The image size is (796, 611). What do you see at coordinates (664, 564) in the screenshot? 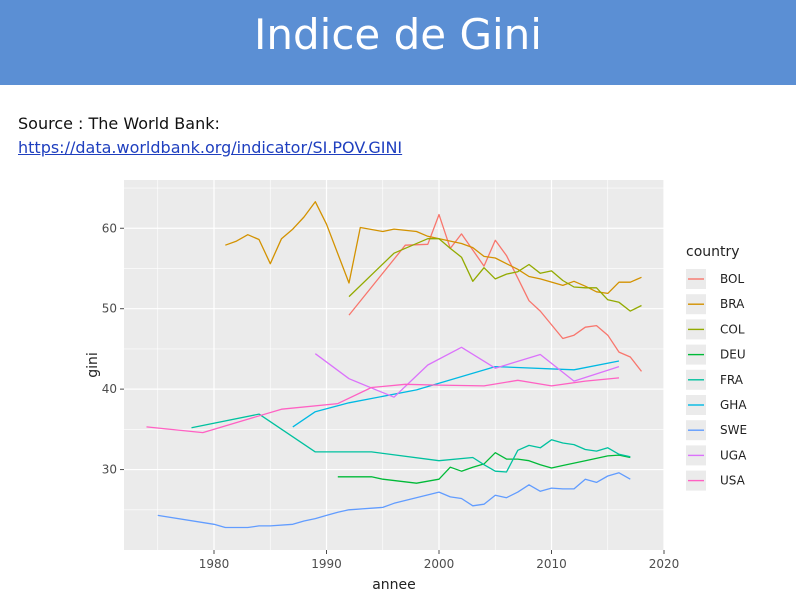
I see `x-tick-label: 2020` at bounding box center [664, 564].